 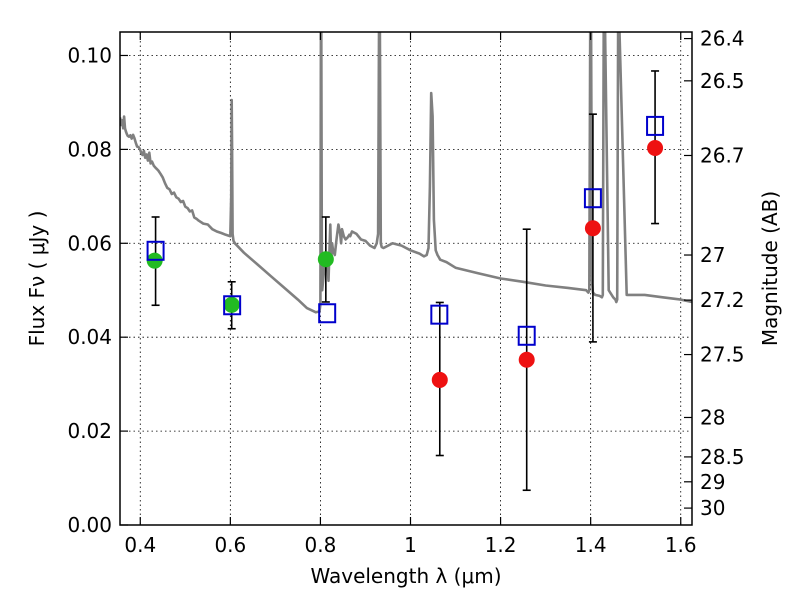 What do you see at coordinates (89, 243) in the screenshot?
I see `y-tick-label: 0.06` at bounding box center [89, 243].